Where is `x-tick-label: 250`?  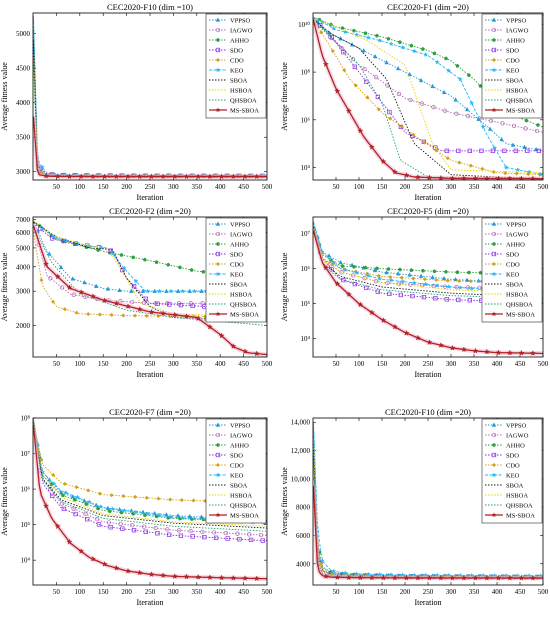
x-tick-label: 250 is located at coordinates (150, 592).